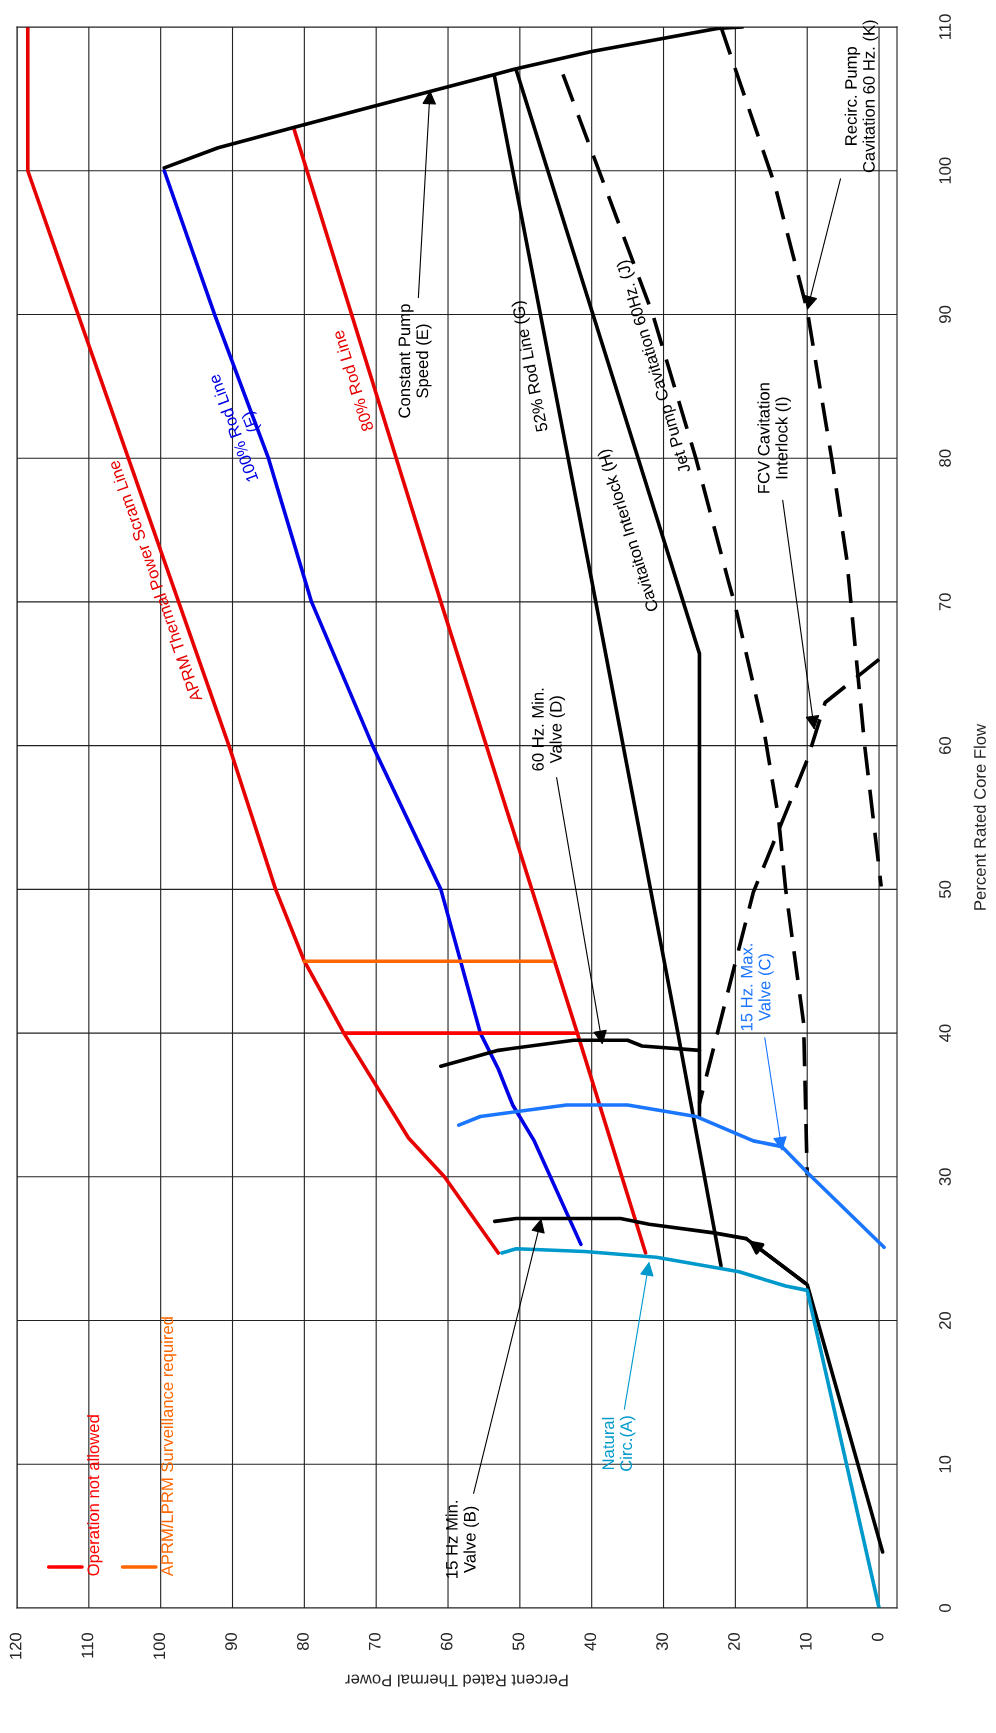  What do you see at coordinates (945, 889) in the screenshot?
I see `y-tick-label: 50` at bounding box center [945, 889].